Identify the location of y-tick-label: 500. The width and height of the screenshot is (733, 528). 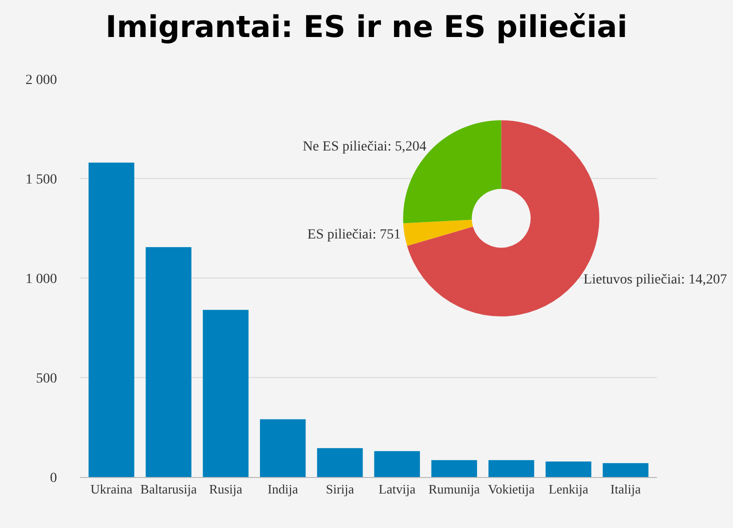
(46, 378).